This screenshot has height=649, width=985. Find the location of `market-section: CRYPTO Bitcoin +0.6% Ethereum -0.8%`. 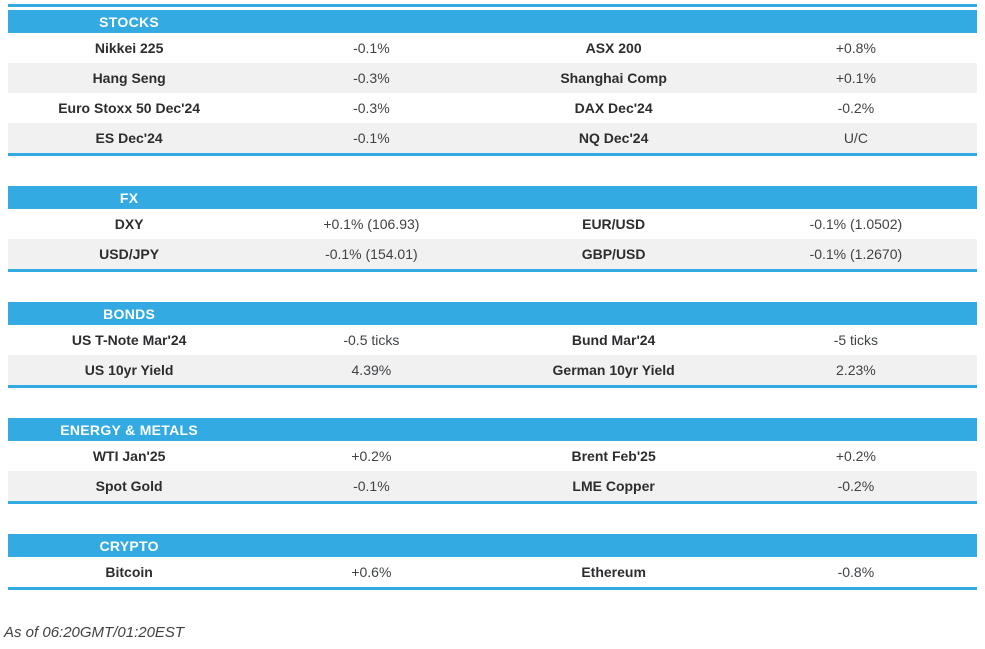

market-section: CRYPTO Bitcoin +0.6% Ethereum -0.8% is located at coordinates (492, 562).